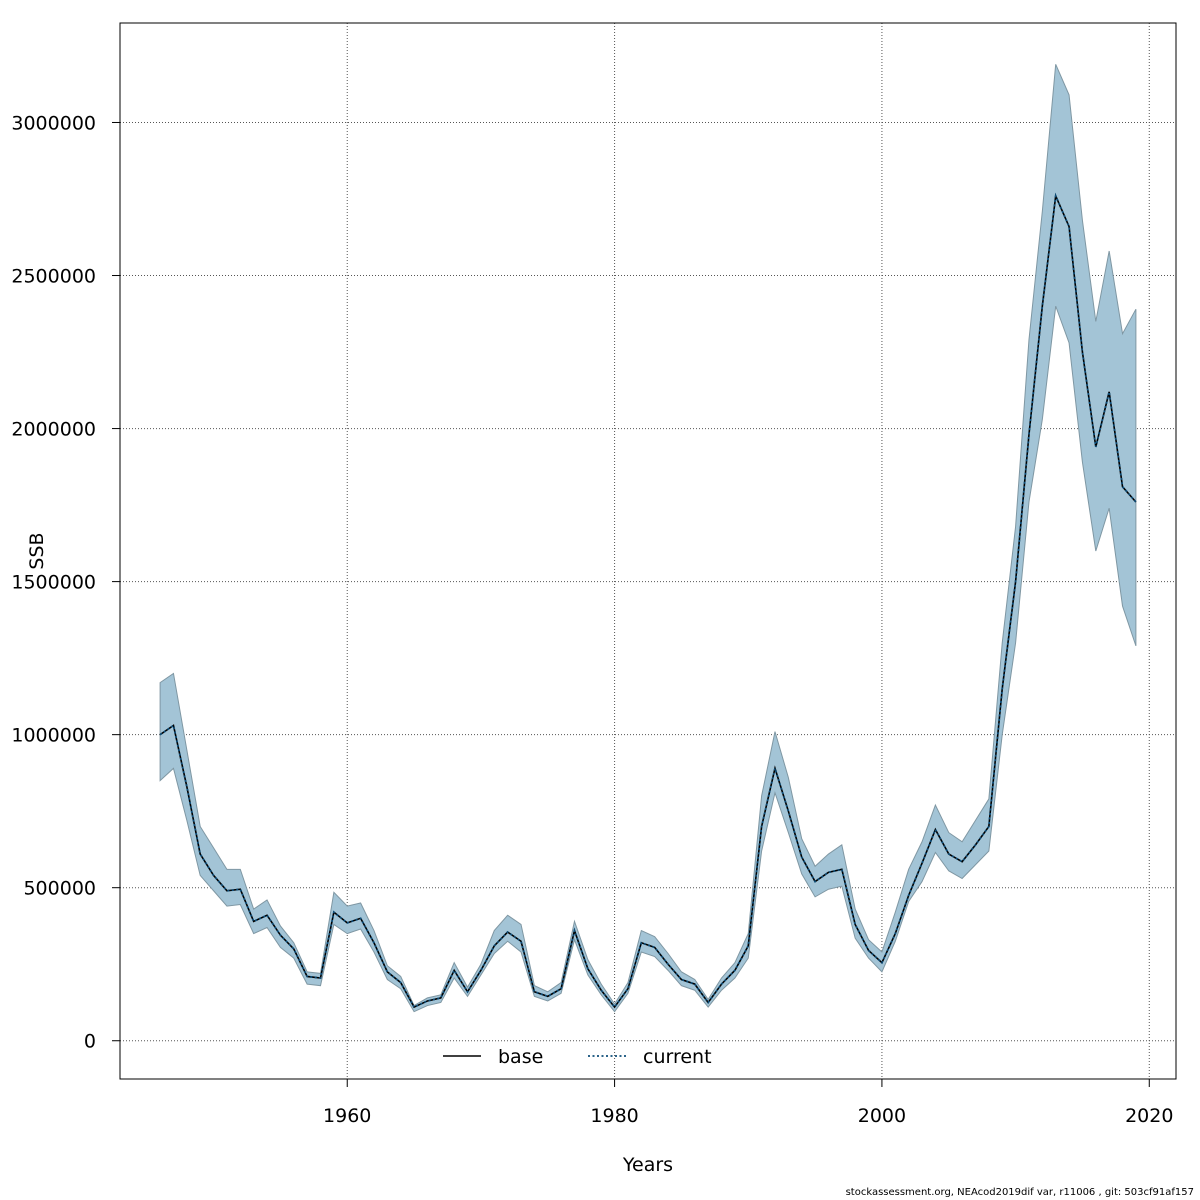 The image size is (1200, 1200). What do you see at coordinates (748, 1103) in the screenshot?
I see `x-axis: 1960 1980 2000 2020` at bounding box center [748, 1103].